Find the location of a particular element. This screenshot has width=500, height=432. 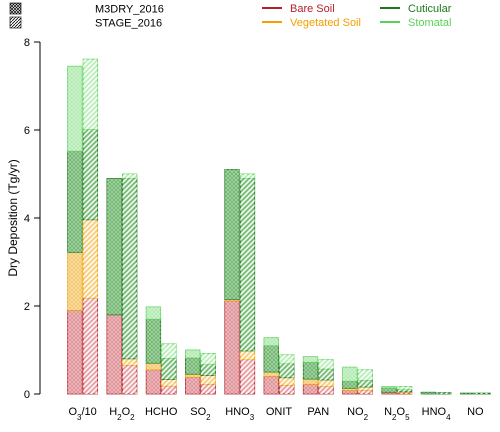

x-tick-label: ONIT is located at coordinates (279, 412).